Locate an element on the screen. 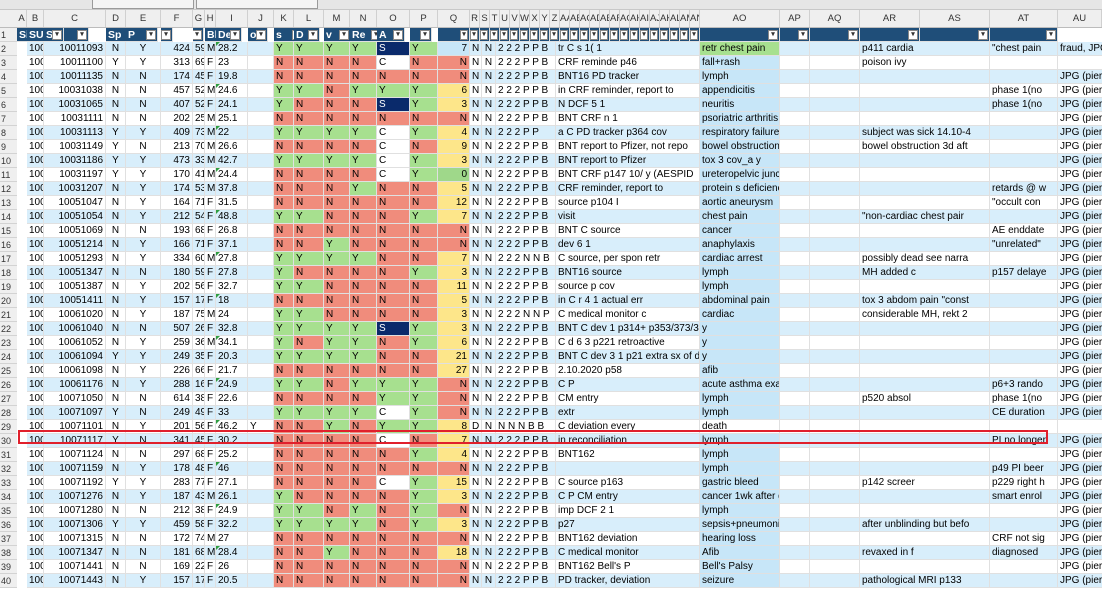 The image size is (1102, 605). header-cell: ▾ is located at coordinates (605, 35).